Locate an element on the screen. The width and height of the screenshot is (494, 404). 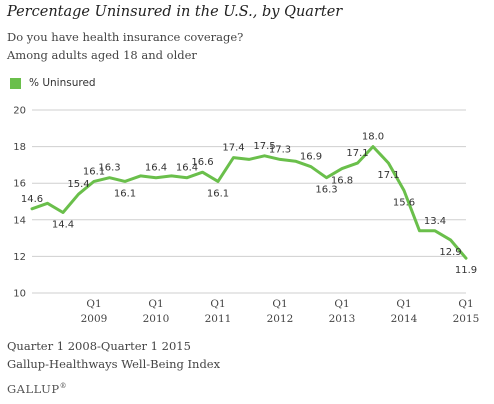
x-tick-year: 2013 is located at coordinates (342, 319).